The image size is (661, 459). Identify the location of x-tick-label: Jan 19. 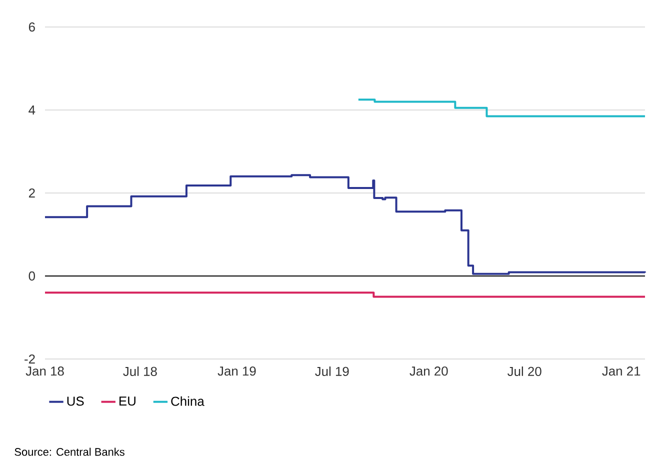
(237, 371).